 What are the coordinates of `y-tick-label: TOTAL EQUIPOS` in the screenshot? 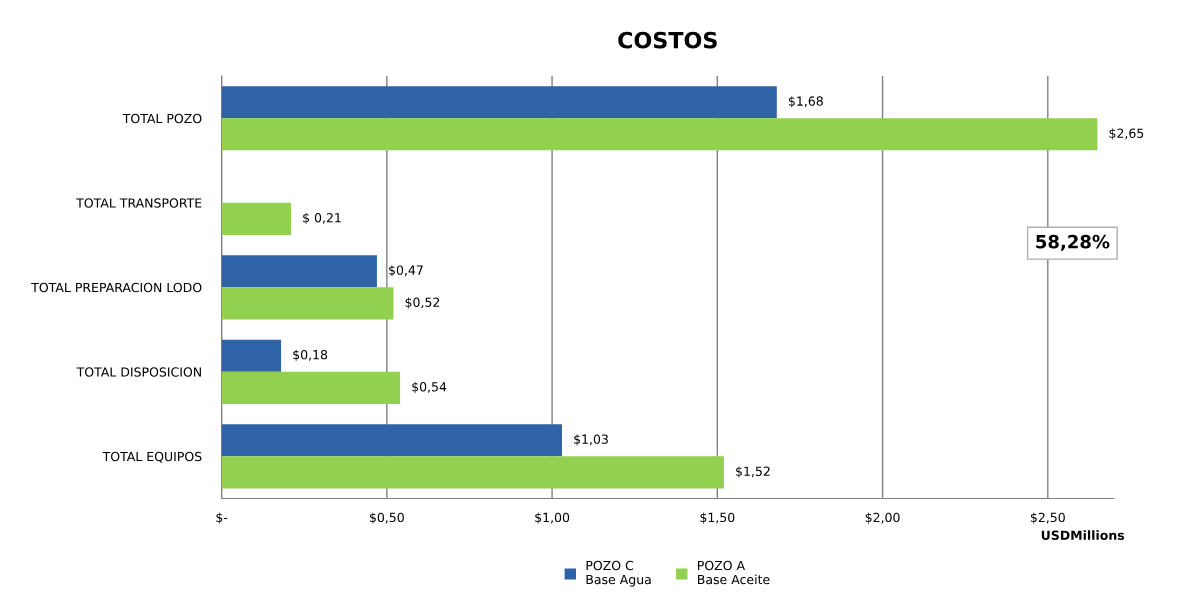 It's located at (152, 457).